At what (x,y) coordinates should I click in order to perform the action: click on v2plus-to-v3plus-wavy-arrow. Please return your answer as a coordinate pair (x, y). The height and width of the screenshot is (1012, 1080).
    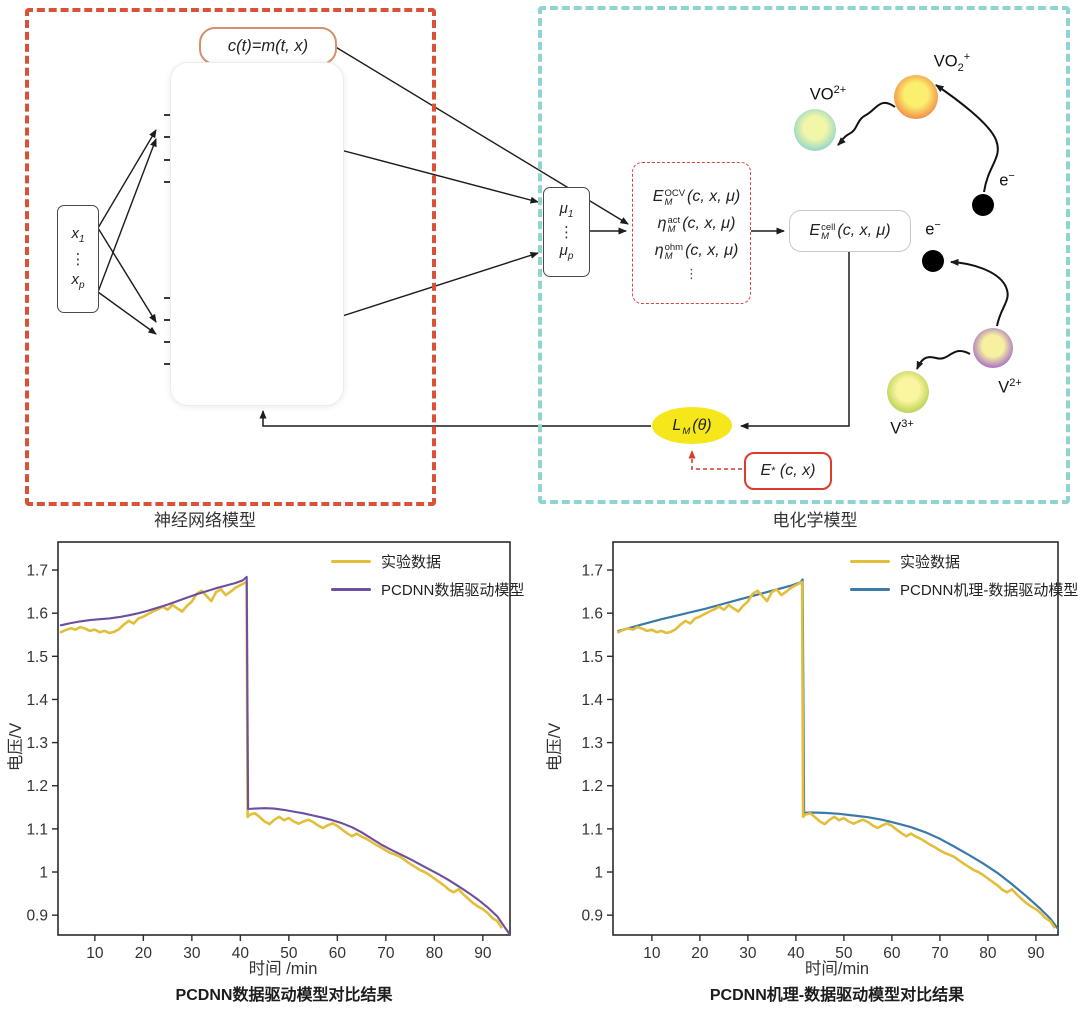
    Looking at the image, I should click on (943, 359).